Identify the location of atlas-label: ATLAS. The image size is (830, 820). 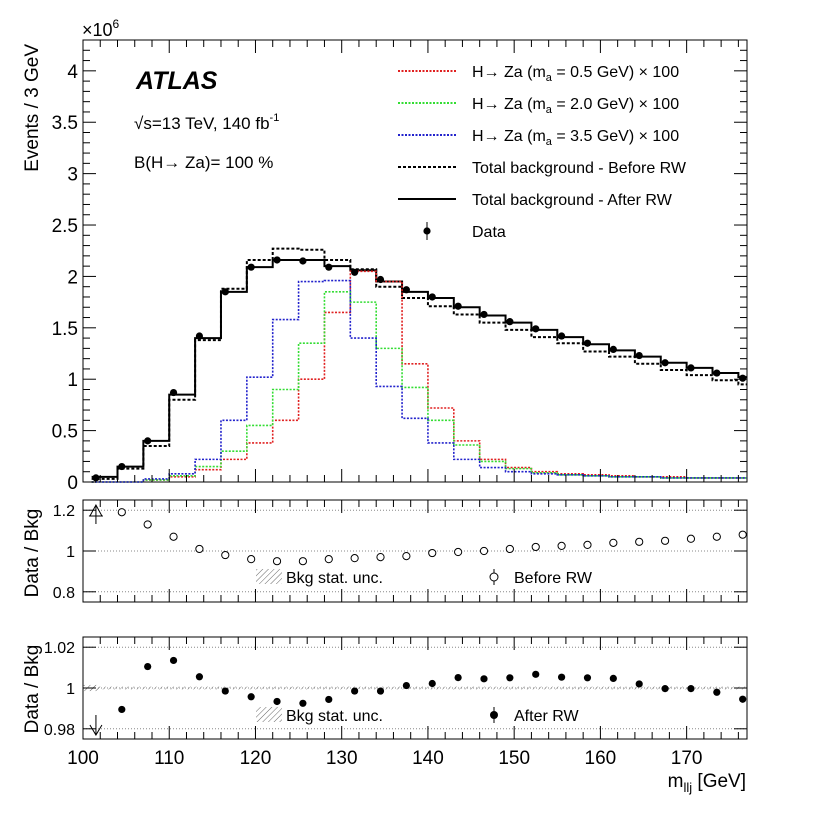
(176, 81).